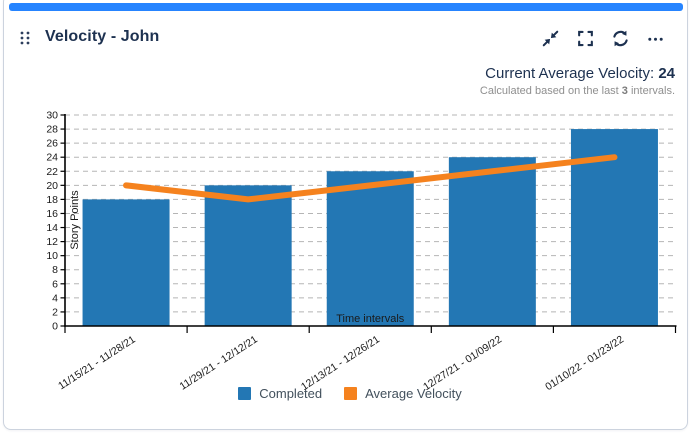  What do you see at coordinates (603, 38) in the screenshot?
I see `widget-toolbar` at bounding box center [603, 38].